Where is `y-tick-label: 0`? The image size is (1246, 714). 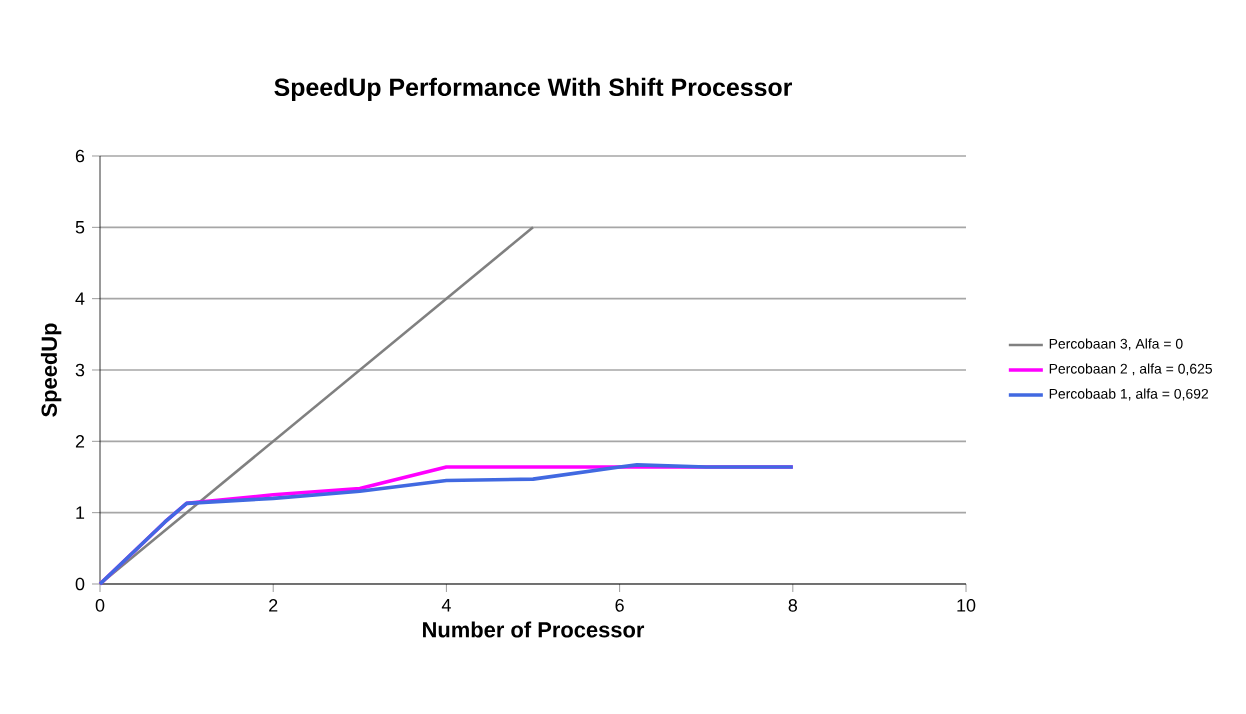 y-tick-label: 0 is located at coordinates (80, 584).